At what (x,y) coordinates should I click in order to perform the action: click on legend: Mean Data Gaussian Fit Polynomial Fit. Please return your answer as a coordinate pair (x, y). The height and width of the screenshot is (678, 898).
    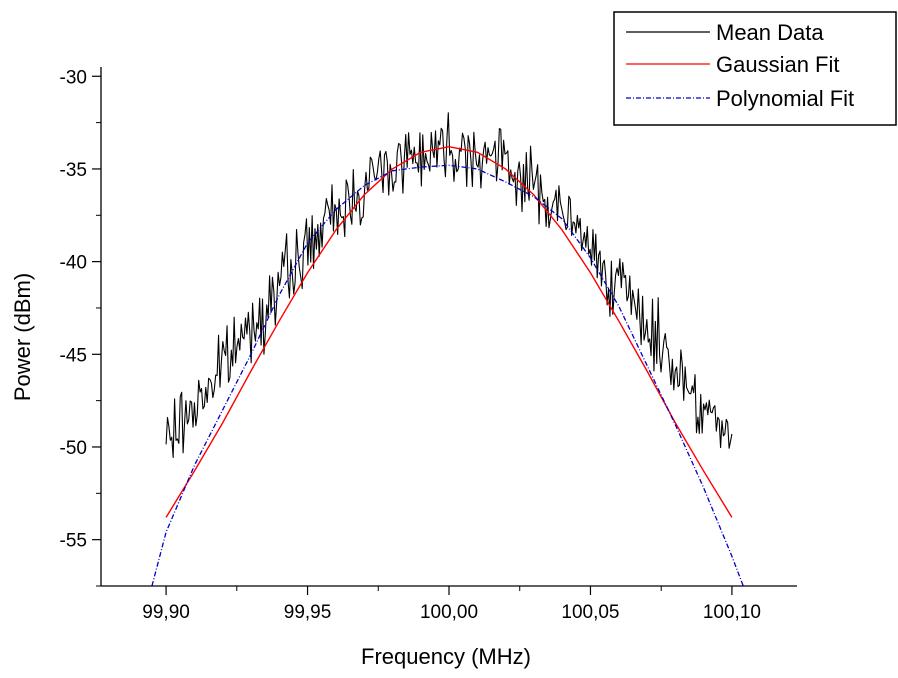
    Looking at the image, I should click on (755, 68).